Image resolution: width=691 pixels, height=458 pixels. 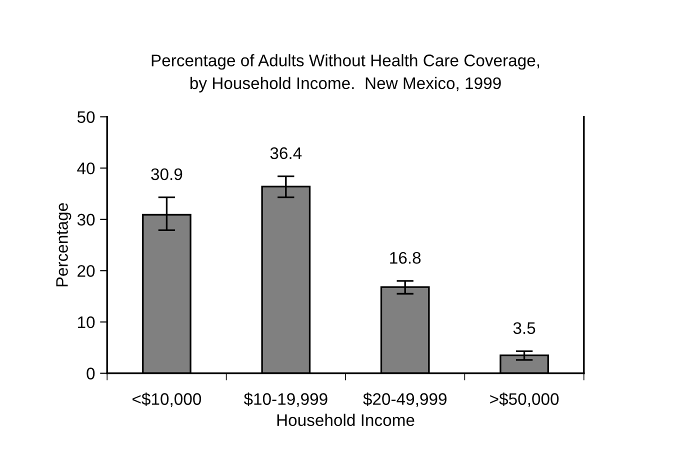 What do you see at coordinates (64, 244) in the screenshot?
I see `y-axis-title: Percentage` at bounding box center [64, 244].